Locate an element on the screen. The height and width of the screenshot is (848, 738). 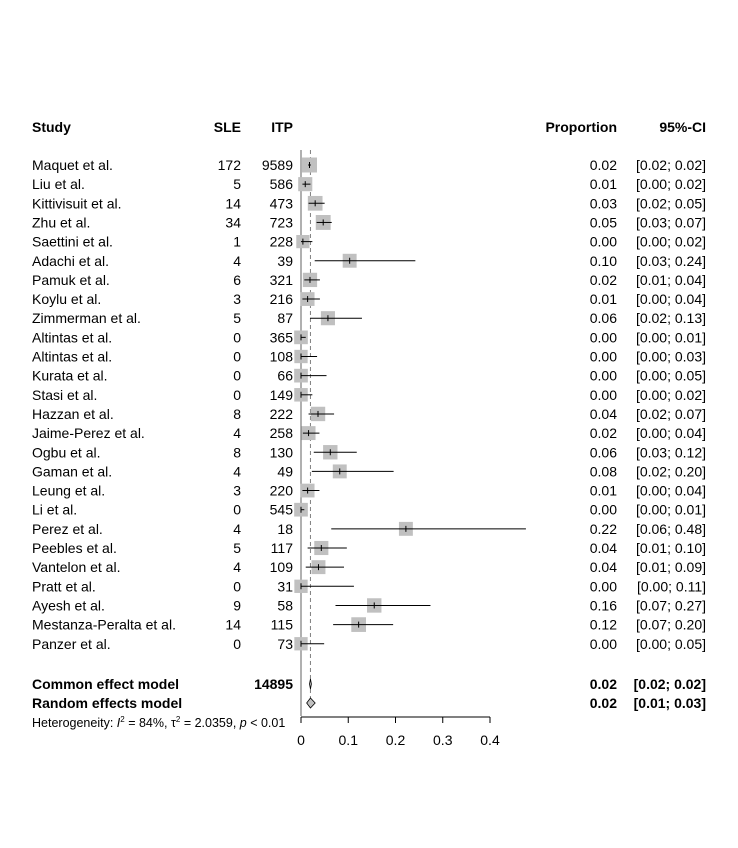
study-row: Koylu et al. 3 216 0.01 [0.00; 0.04] is located at coordinates (369, 299).